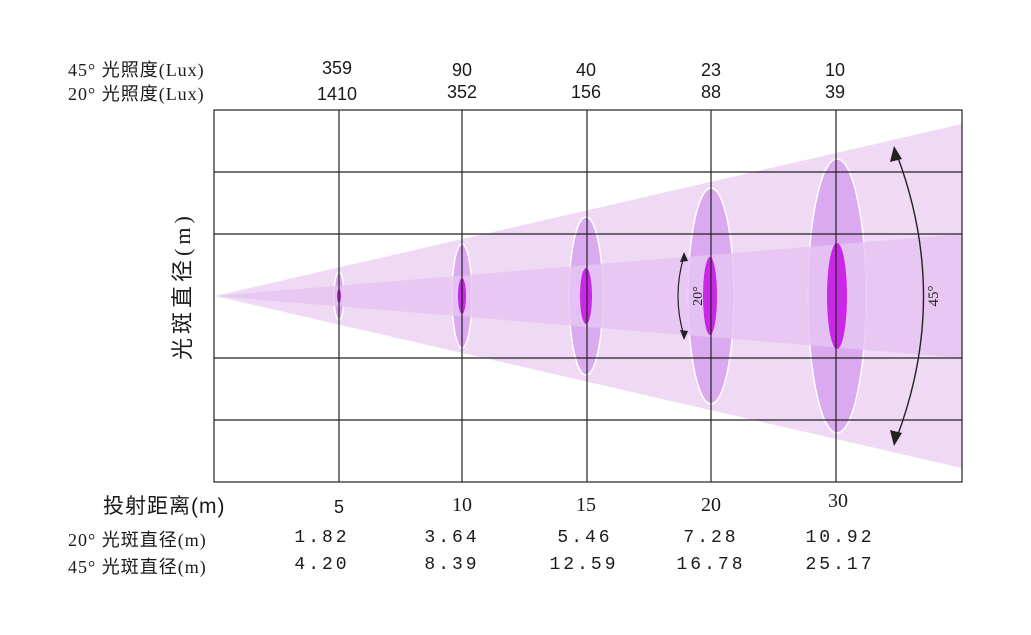 This screenshot has height=635, width=1031. Describe the element at coordinates (711, 565) in the screenshot. I see `d45-20m: 16.78` at that location.